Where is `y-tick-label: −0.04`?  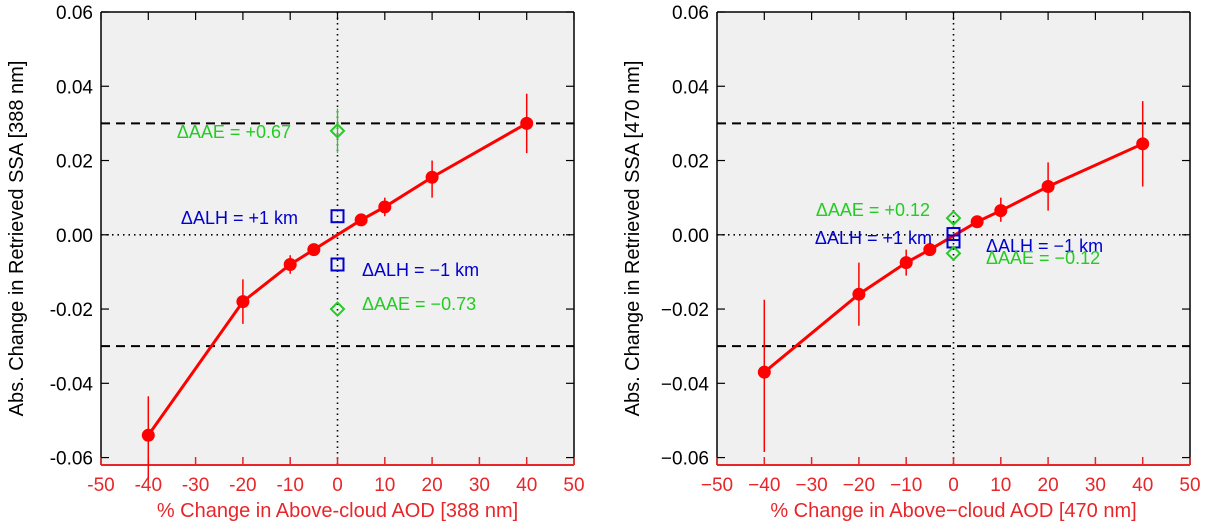 y-tick-label: −0.04 is located at coordinates (685, 384).